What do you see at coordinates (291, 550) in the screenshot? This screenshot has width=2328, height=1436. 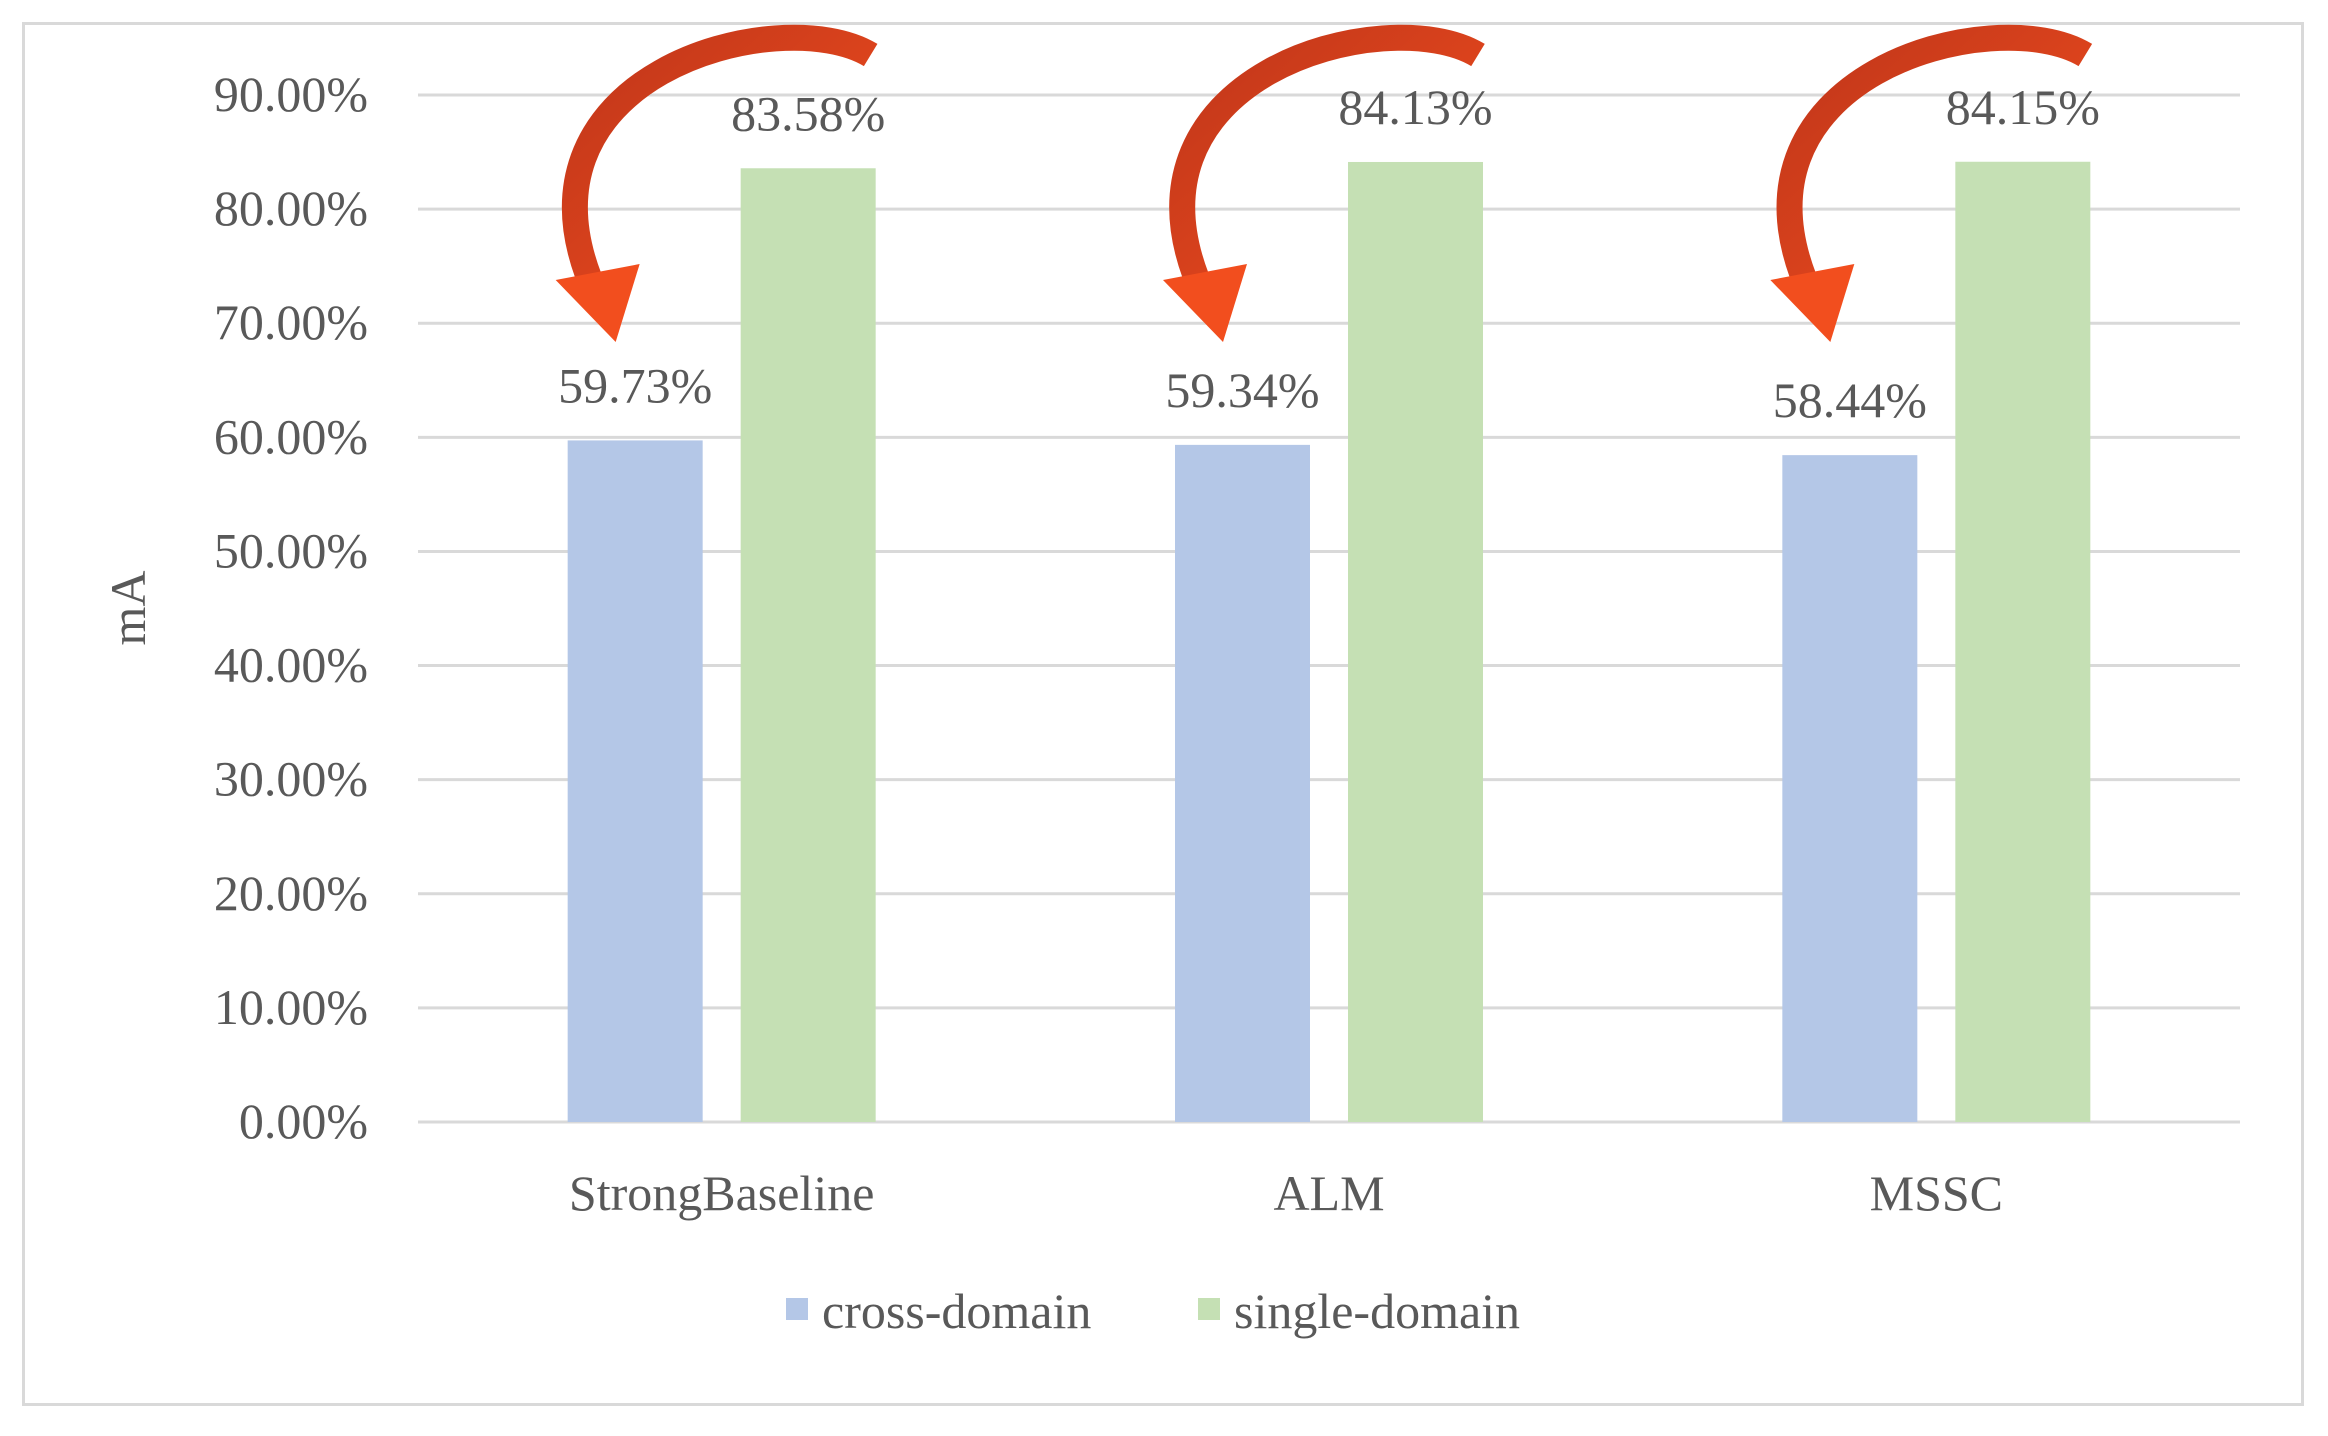 I see `y-tick-label: 50.00%` at bounding box center [291, 550].